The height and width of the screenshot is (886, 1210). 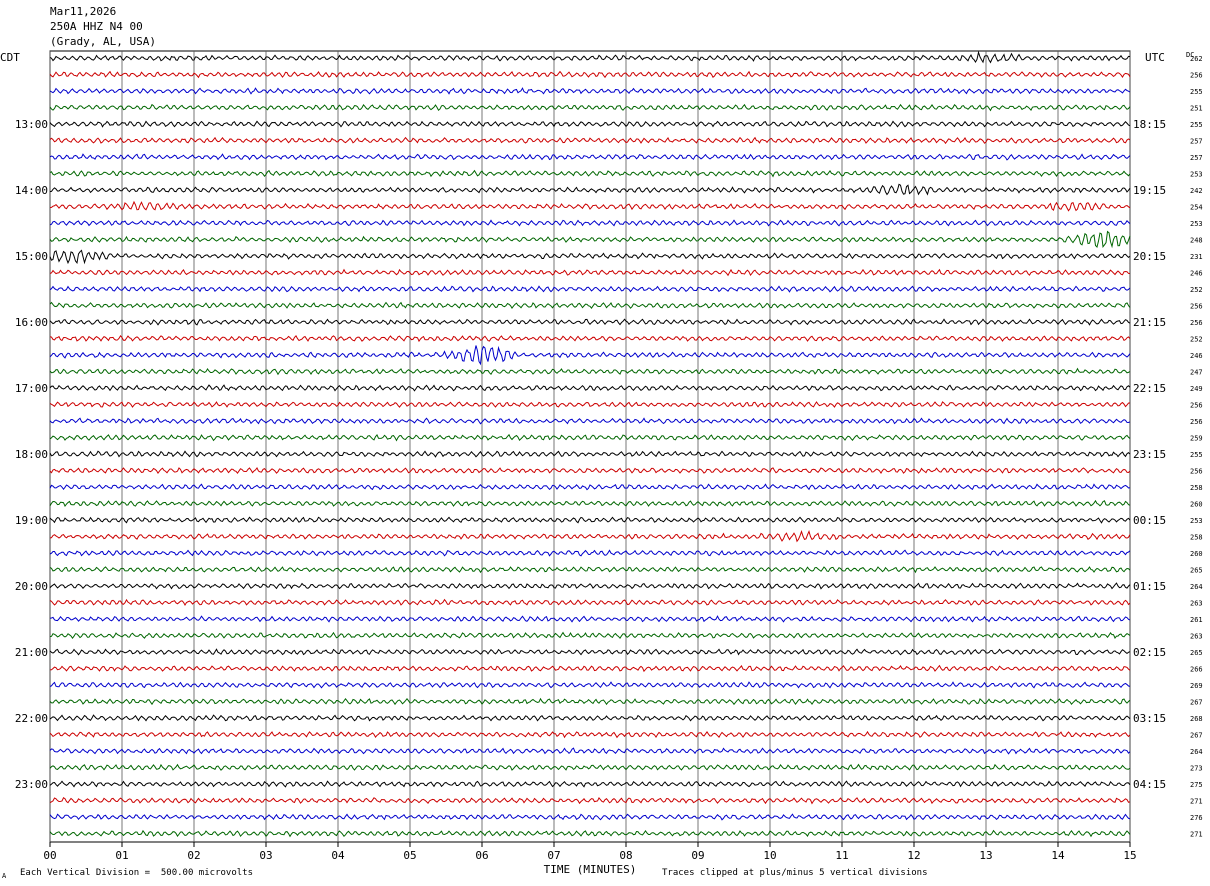 I want to click on x-tick-label: 08, so click(x=625, y=855).